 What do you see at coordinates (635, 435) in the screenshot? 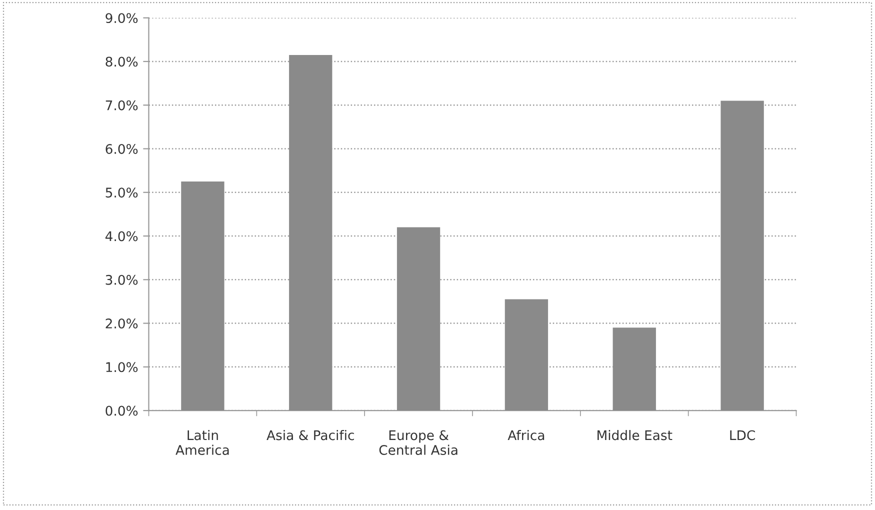
I see `x-tick-label: Middle East` at bounding box center [635, 435].